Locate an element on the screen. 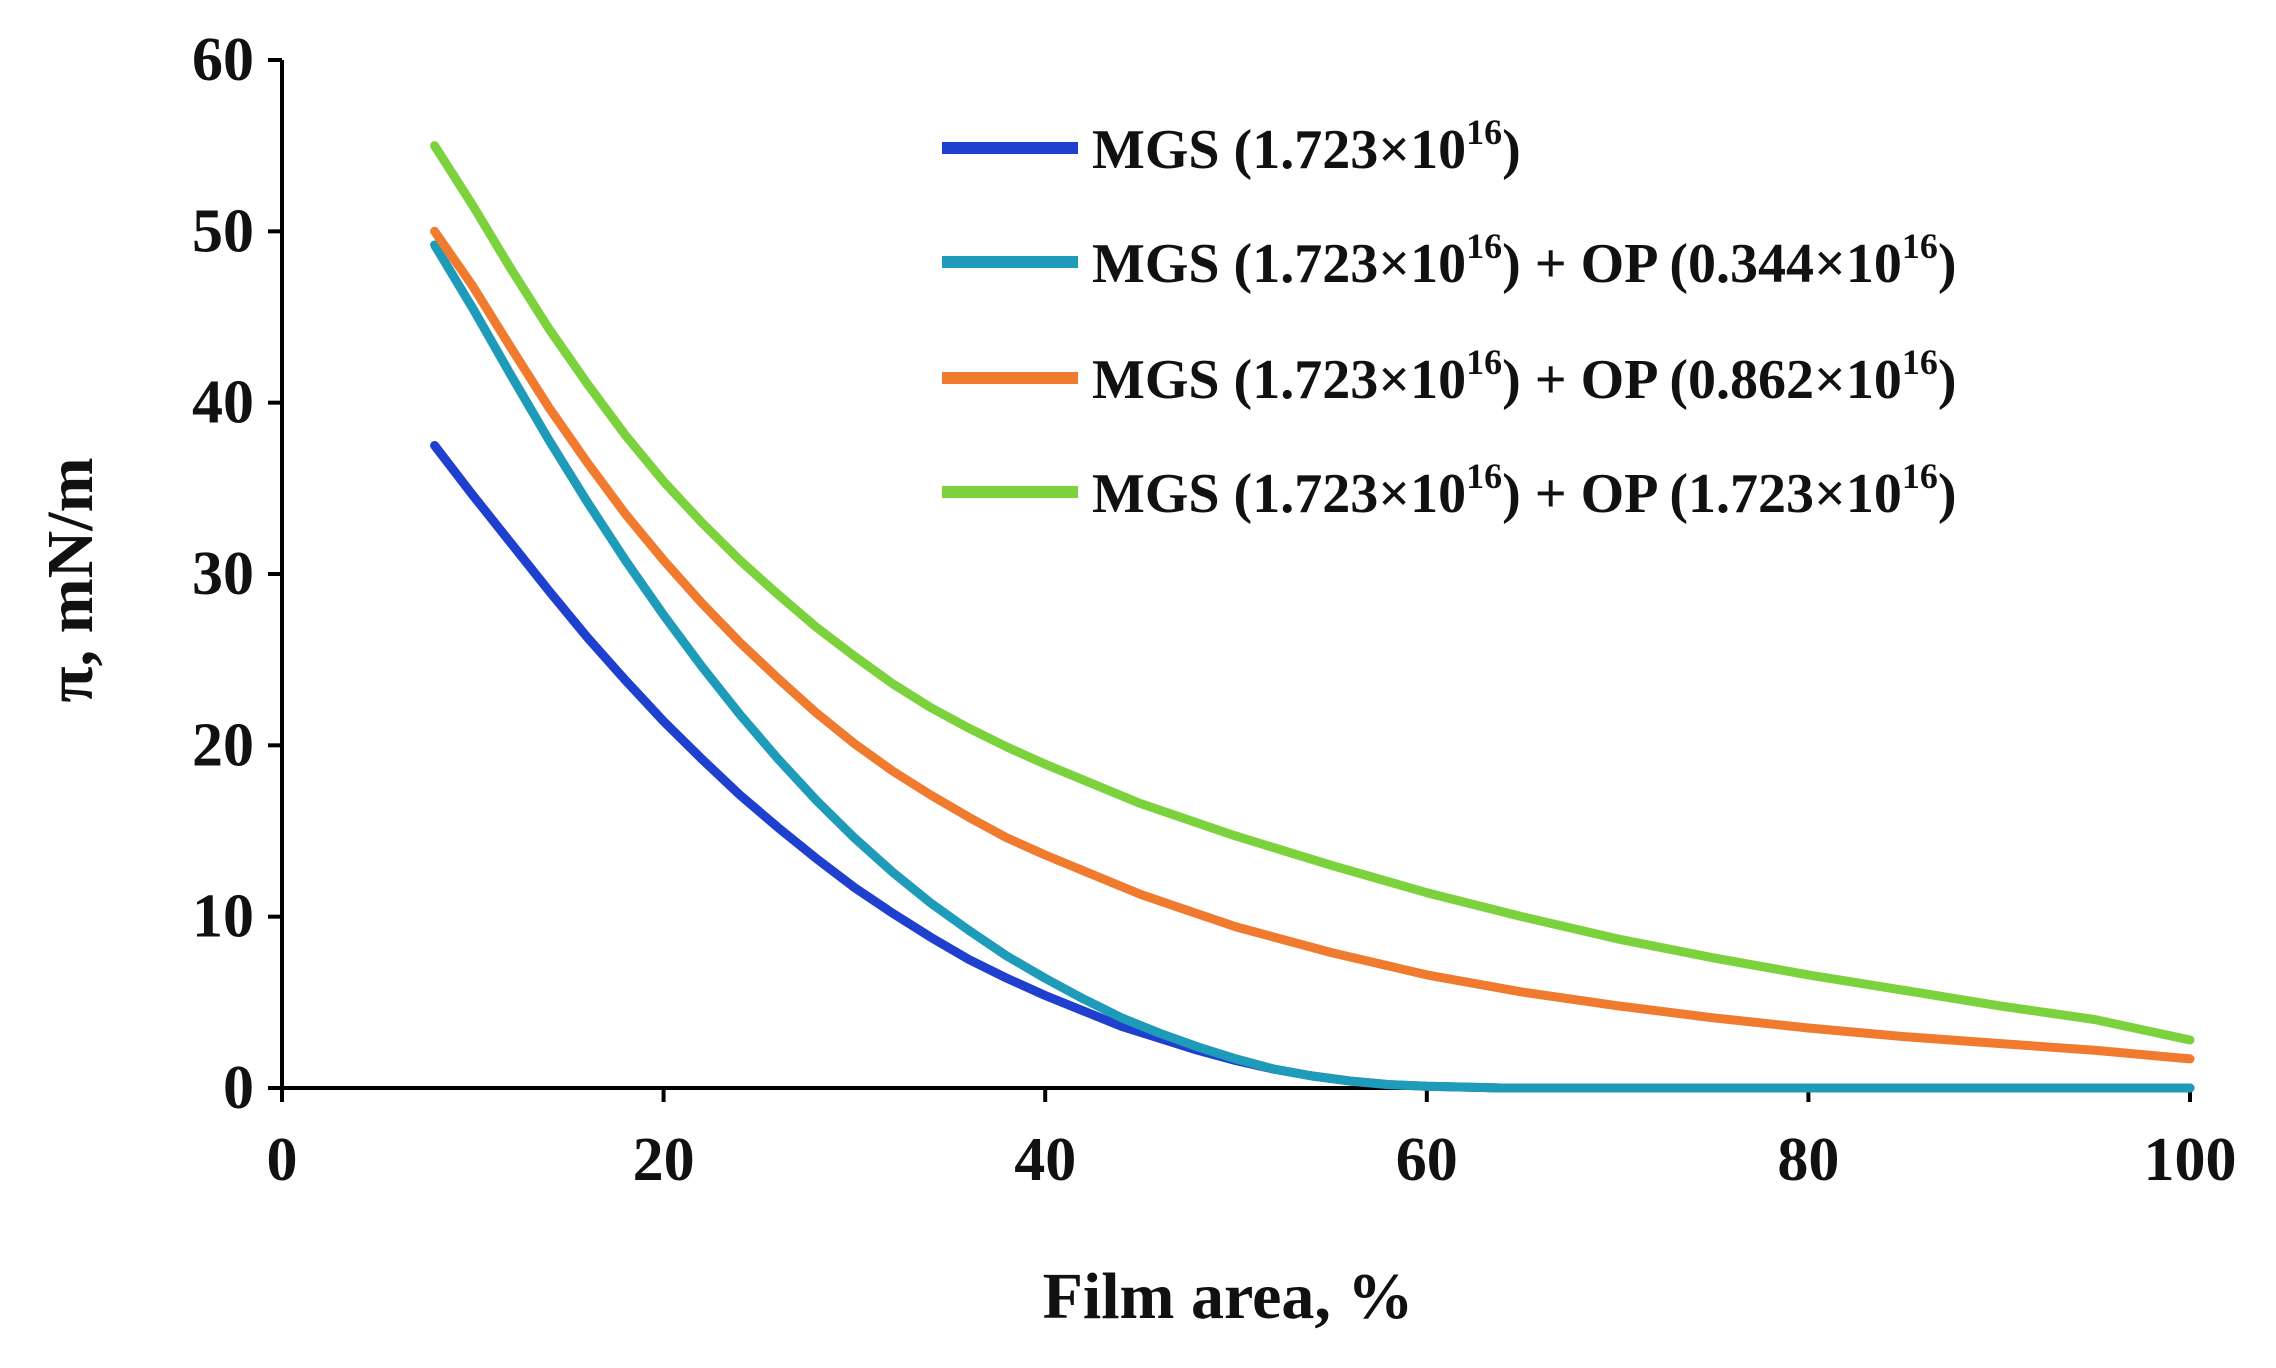 Image resolution: width=2276 pixels, height=1368 pixels. legend-item-4: MGS (1.723×1016) + OP (1.723×1016) is located at coordinates (1449, 490).